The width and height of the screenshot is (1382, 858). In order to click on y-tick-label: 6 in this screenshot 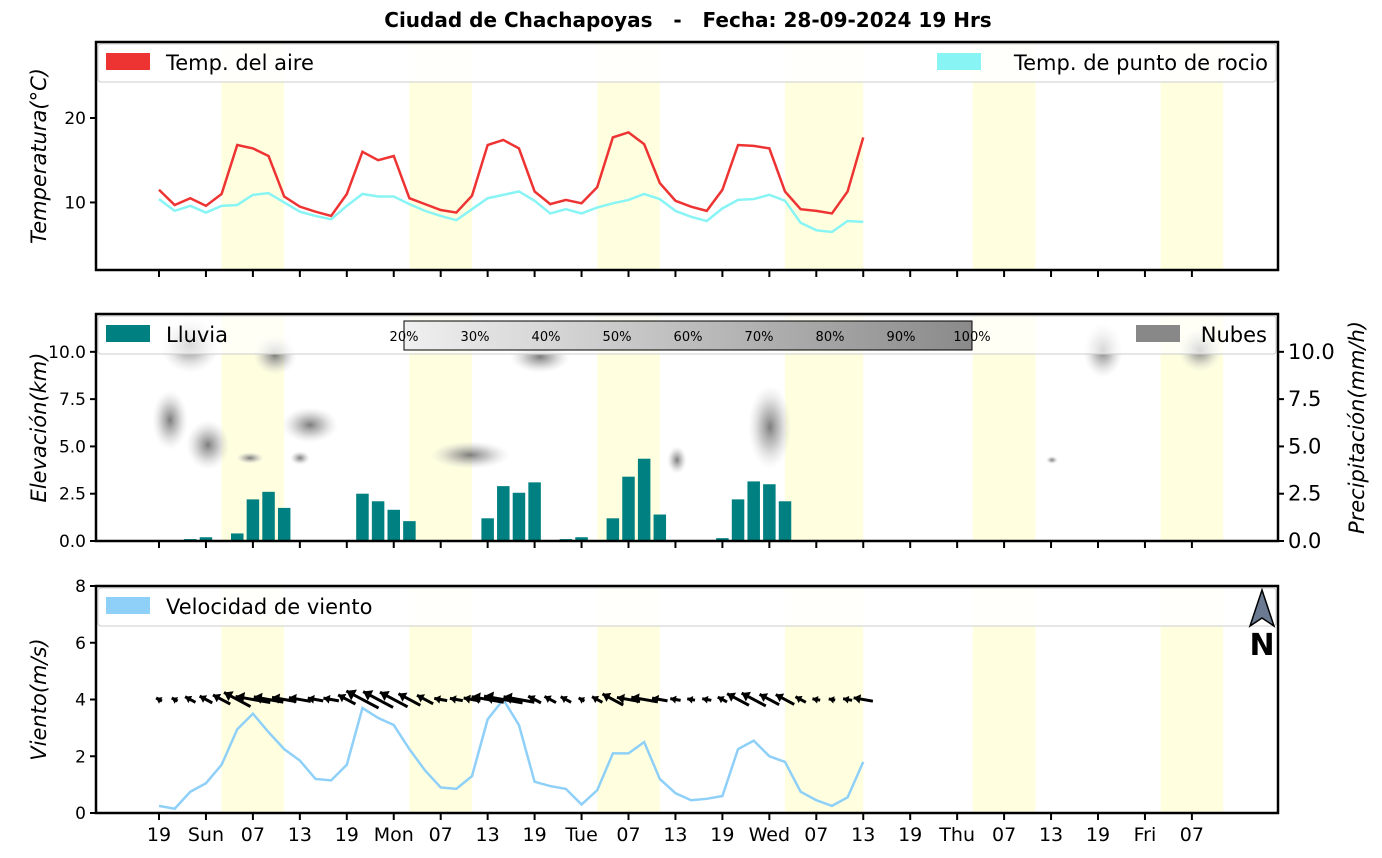, I will do `click(80, 644)`.